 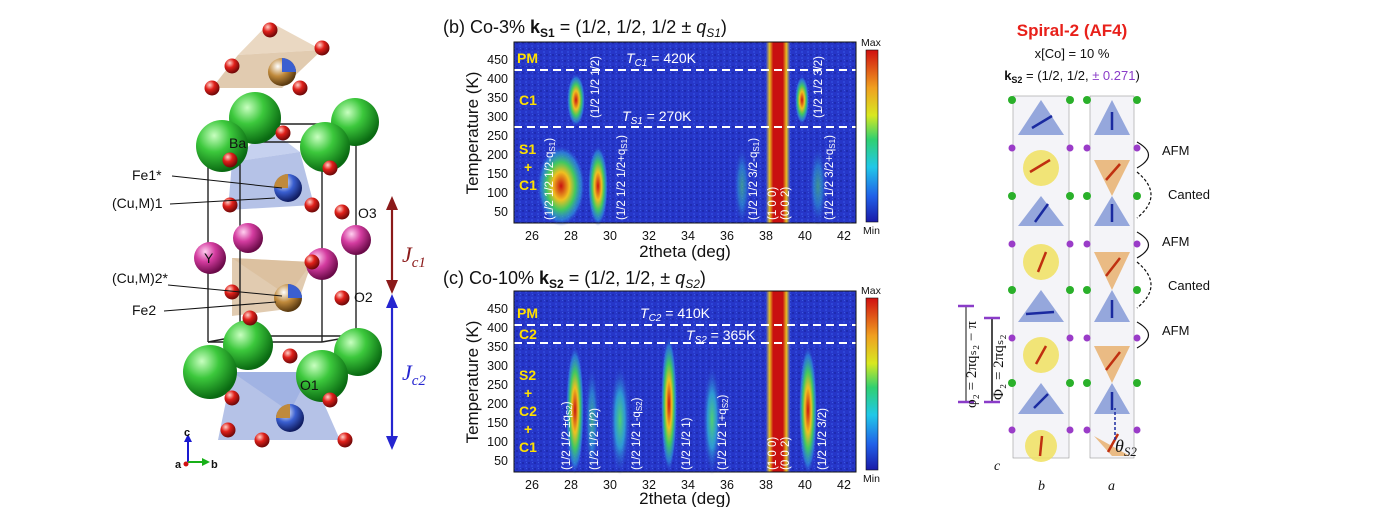 I want to click on peak-label: (1/2 1/2 1/2+qS1), so click(x=622, y=177).